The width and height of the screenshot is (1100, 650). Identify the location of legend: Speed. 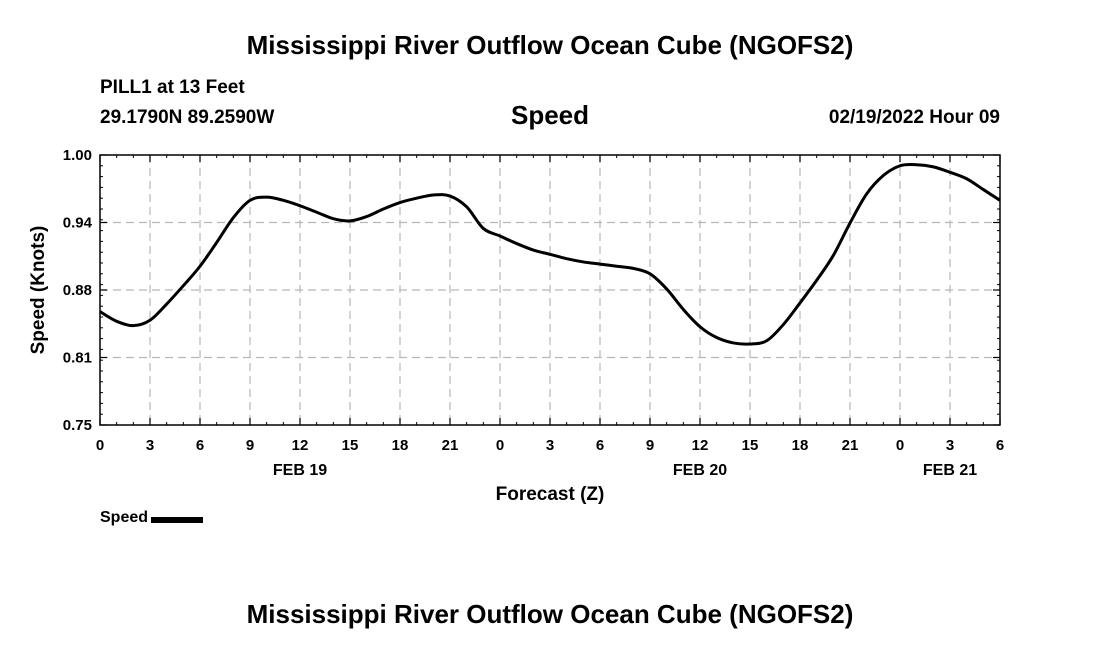
(152, 518).